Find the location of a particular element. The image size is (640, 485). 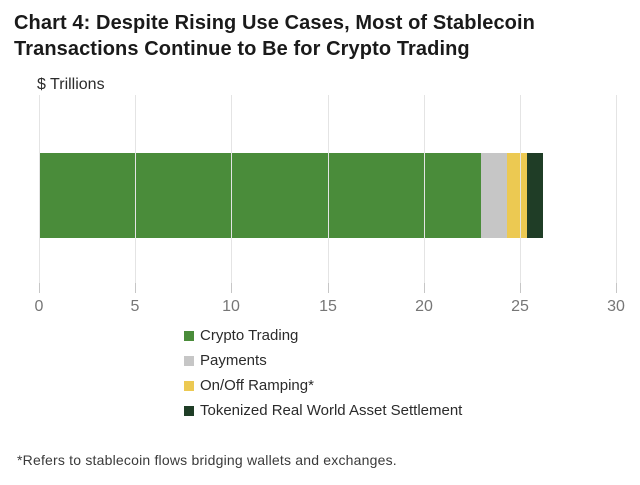

axis-unit-label: $ Trillions is located at coordinates (71, 84).